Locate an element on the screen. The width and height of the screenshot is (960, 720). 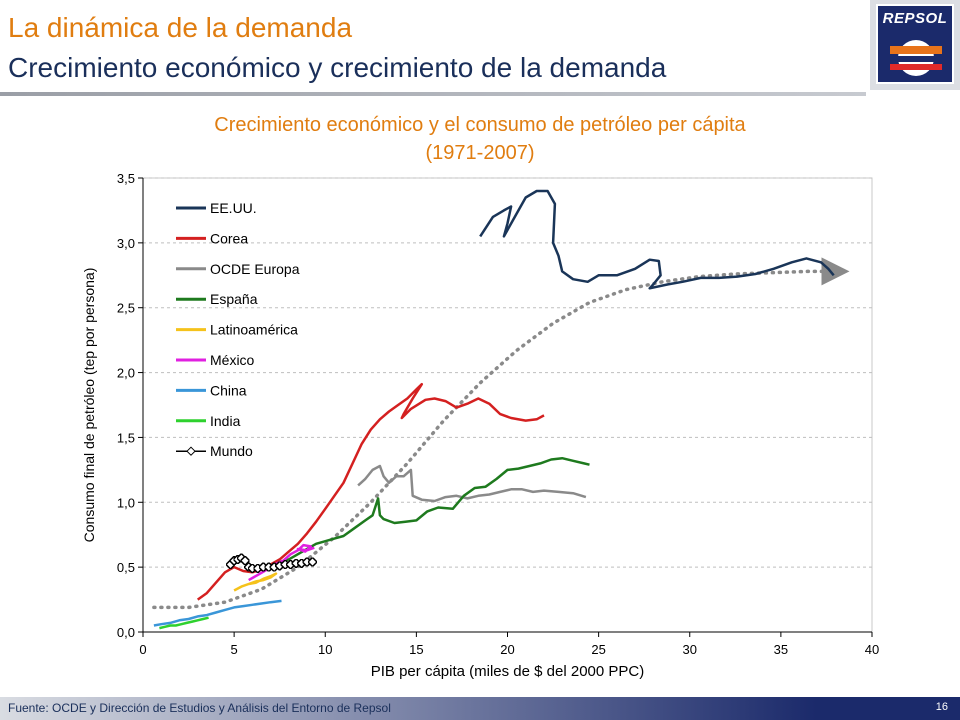
x-tick-label: 40 is located at coordinates (872, 649).